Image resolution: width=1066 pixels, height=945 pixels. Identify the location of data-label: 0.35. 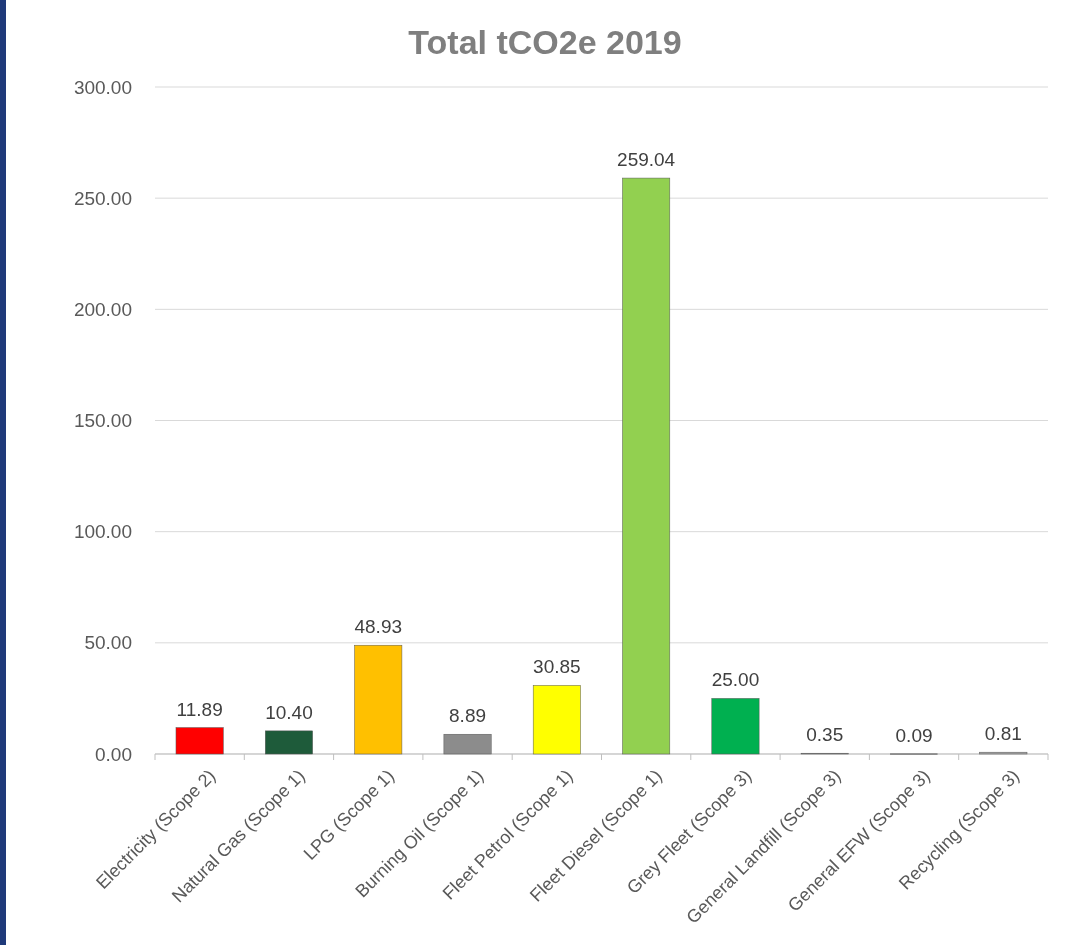
(825, 735).